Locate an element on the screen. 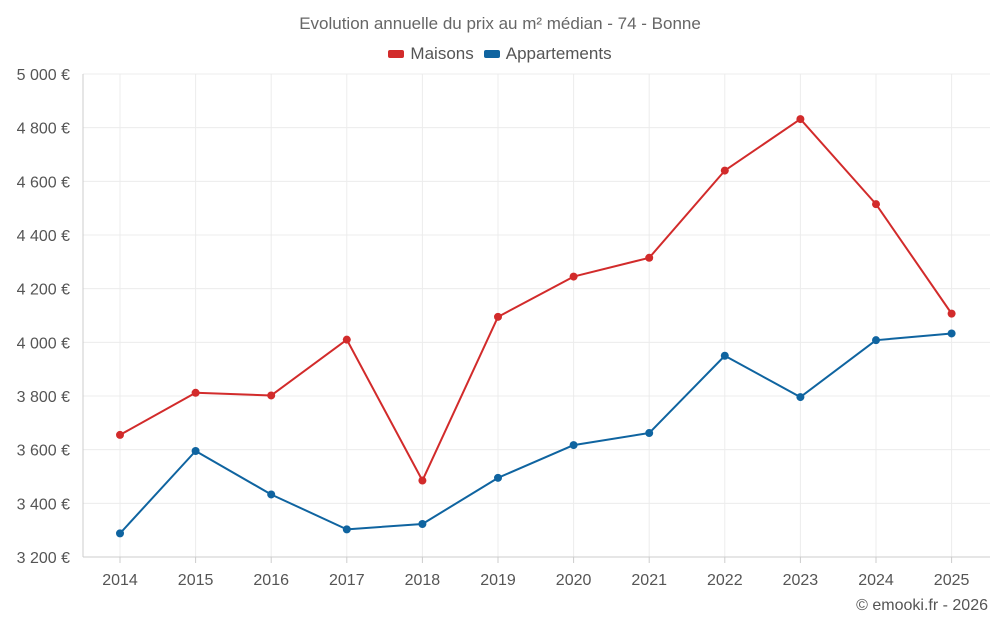 The width and height of the screenshot is (1000, 625). legend-item-appartements: Appartements is located at coordinates (547, 54).